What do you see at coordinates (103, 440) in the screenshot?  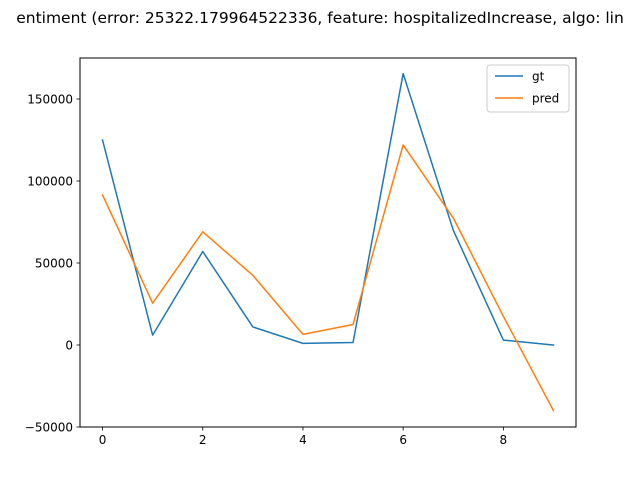 I see `x-tick-label: 0` at bounding box center [103, 440].